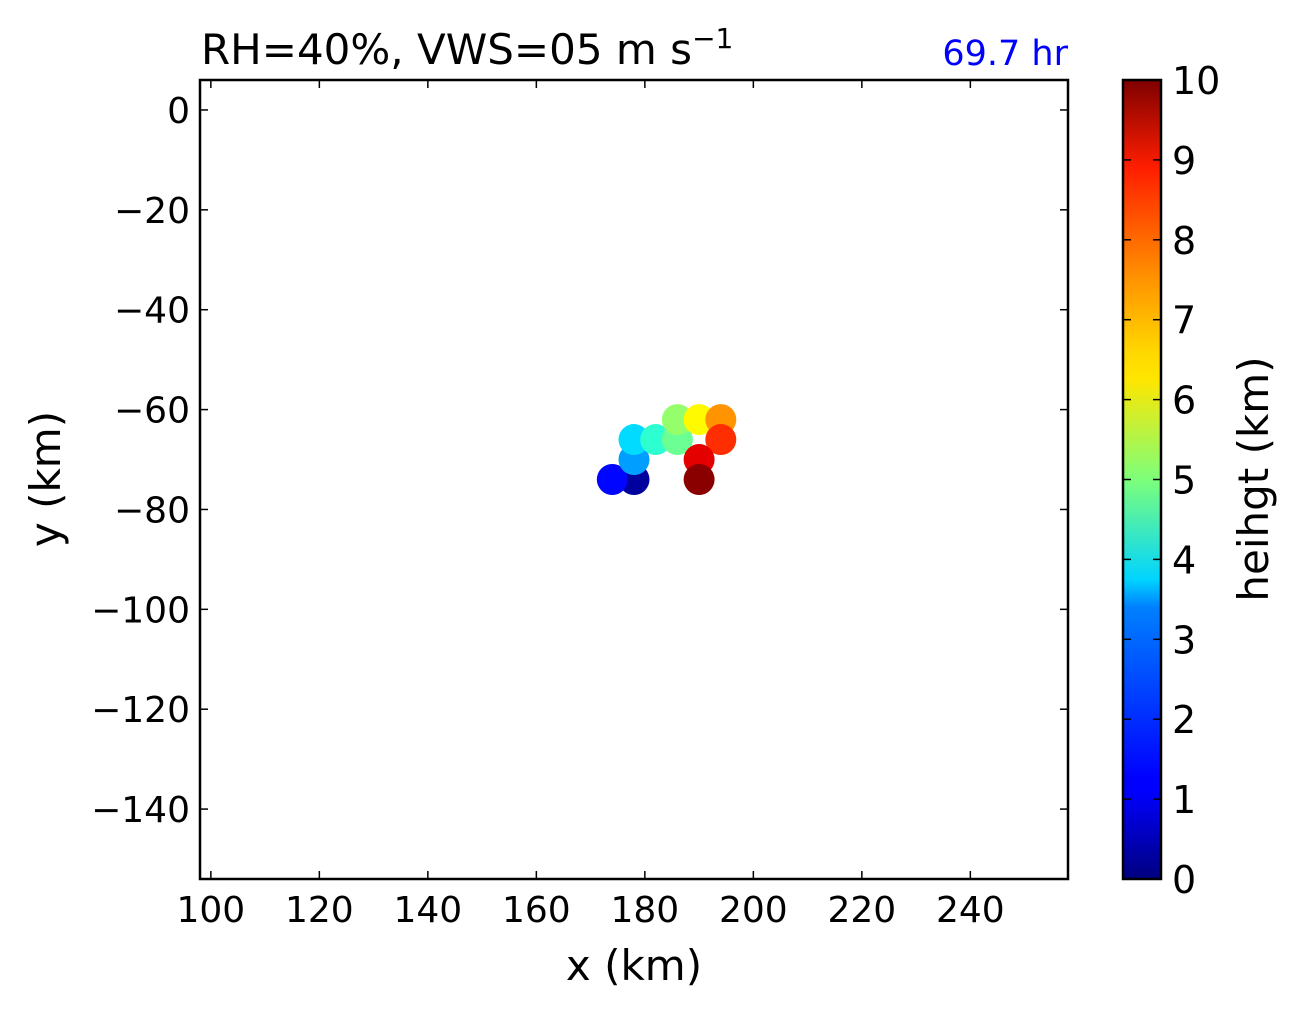  Describe the element at coordinates (1184, 640) in the screenshot. I see `colorbar-tick-label: 3` at that location.